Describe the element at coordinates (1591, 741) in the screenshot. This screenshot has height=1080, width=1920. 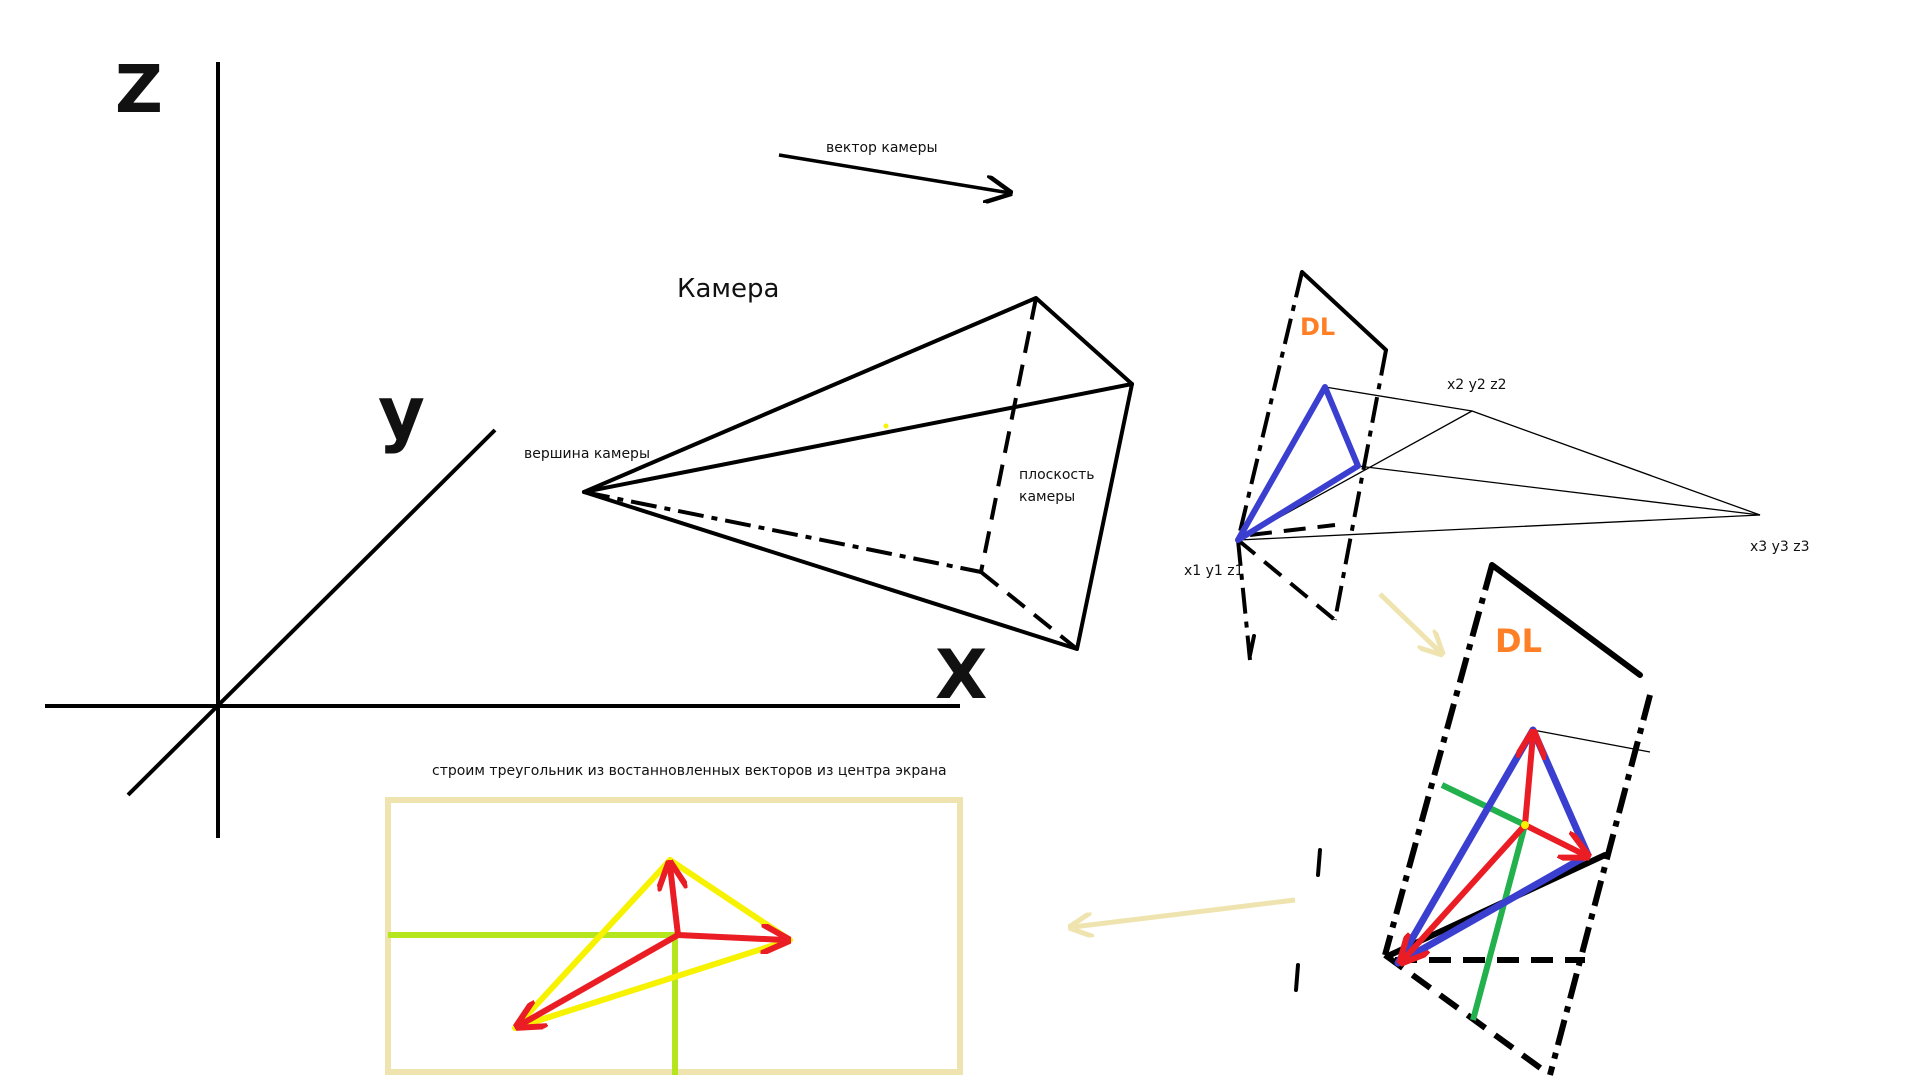
I see `plane-big-proj-line` at that location.